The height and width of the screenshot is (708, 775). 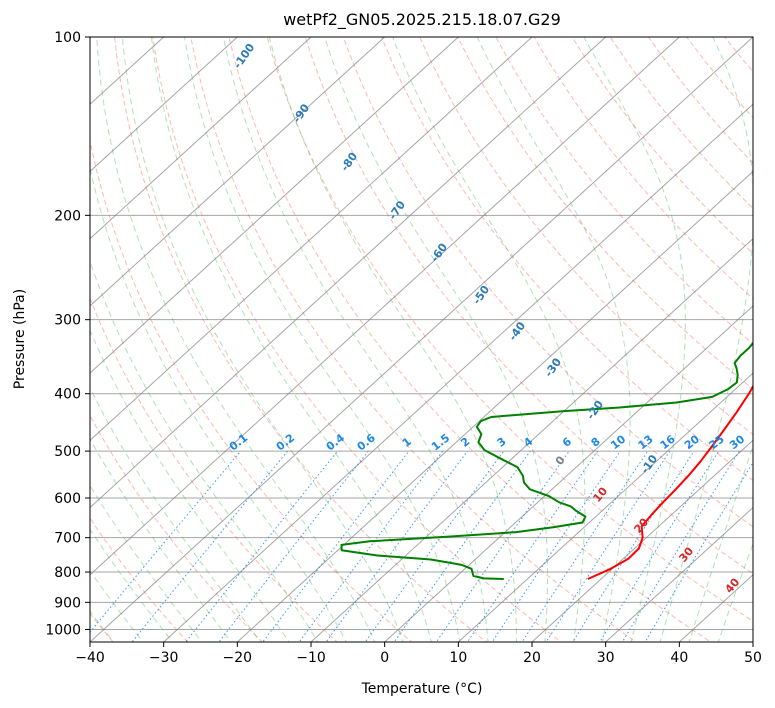 What do you see at coordinates (63, 630) in the screenshot?
I see `y-tick-label: 1000` at bounding box center [63, 630].